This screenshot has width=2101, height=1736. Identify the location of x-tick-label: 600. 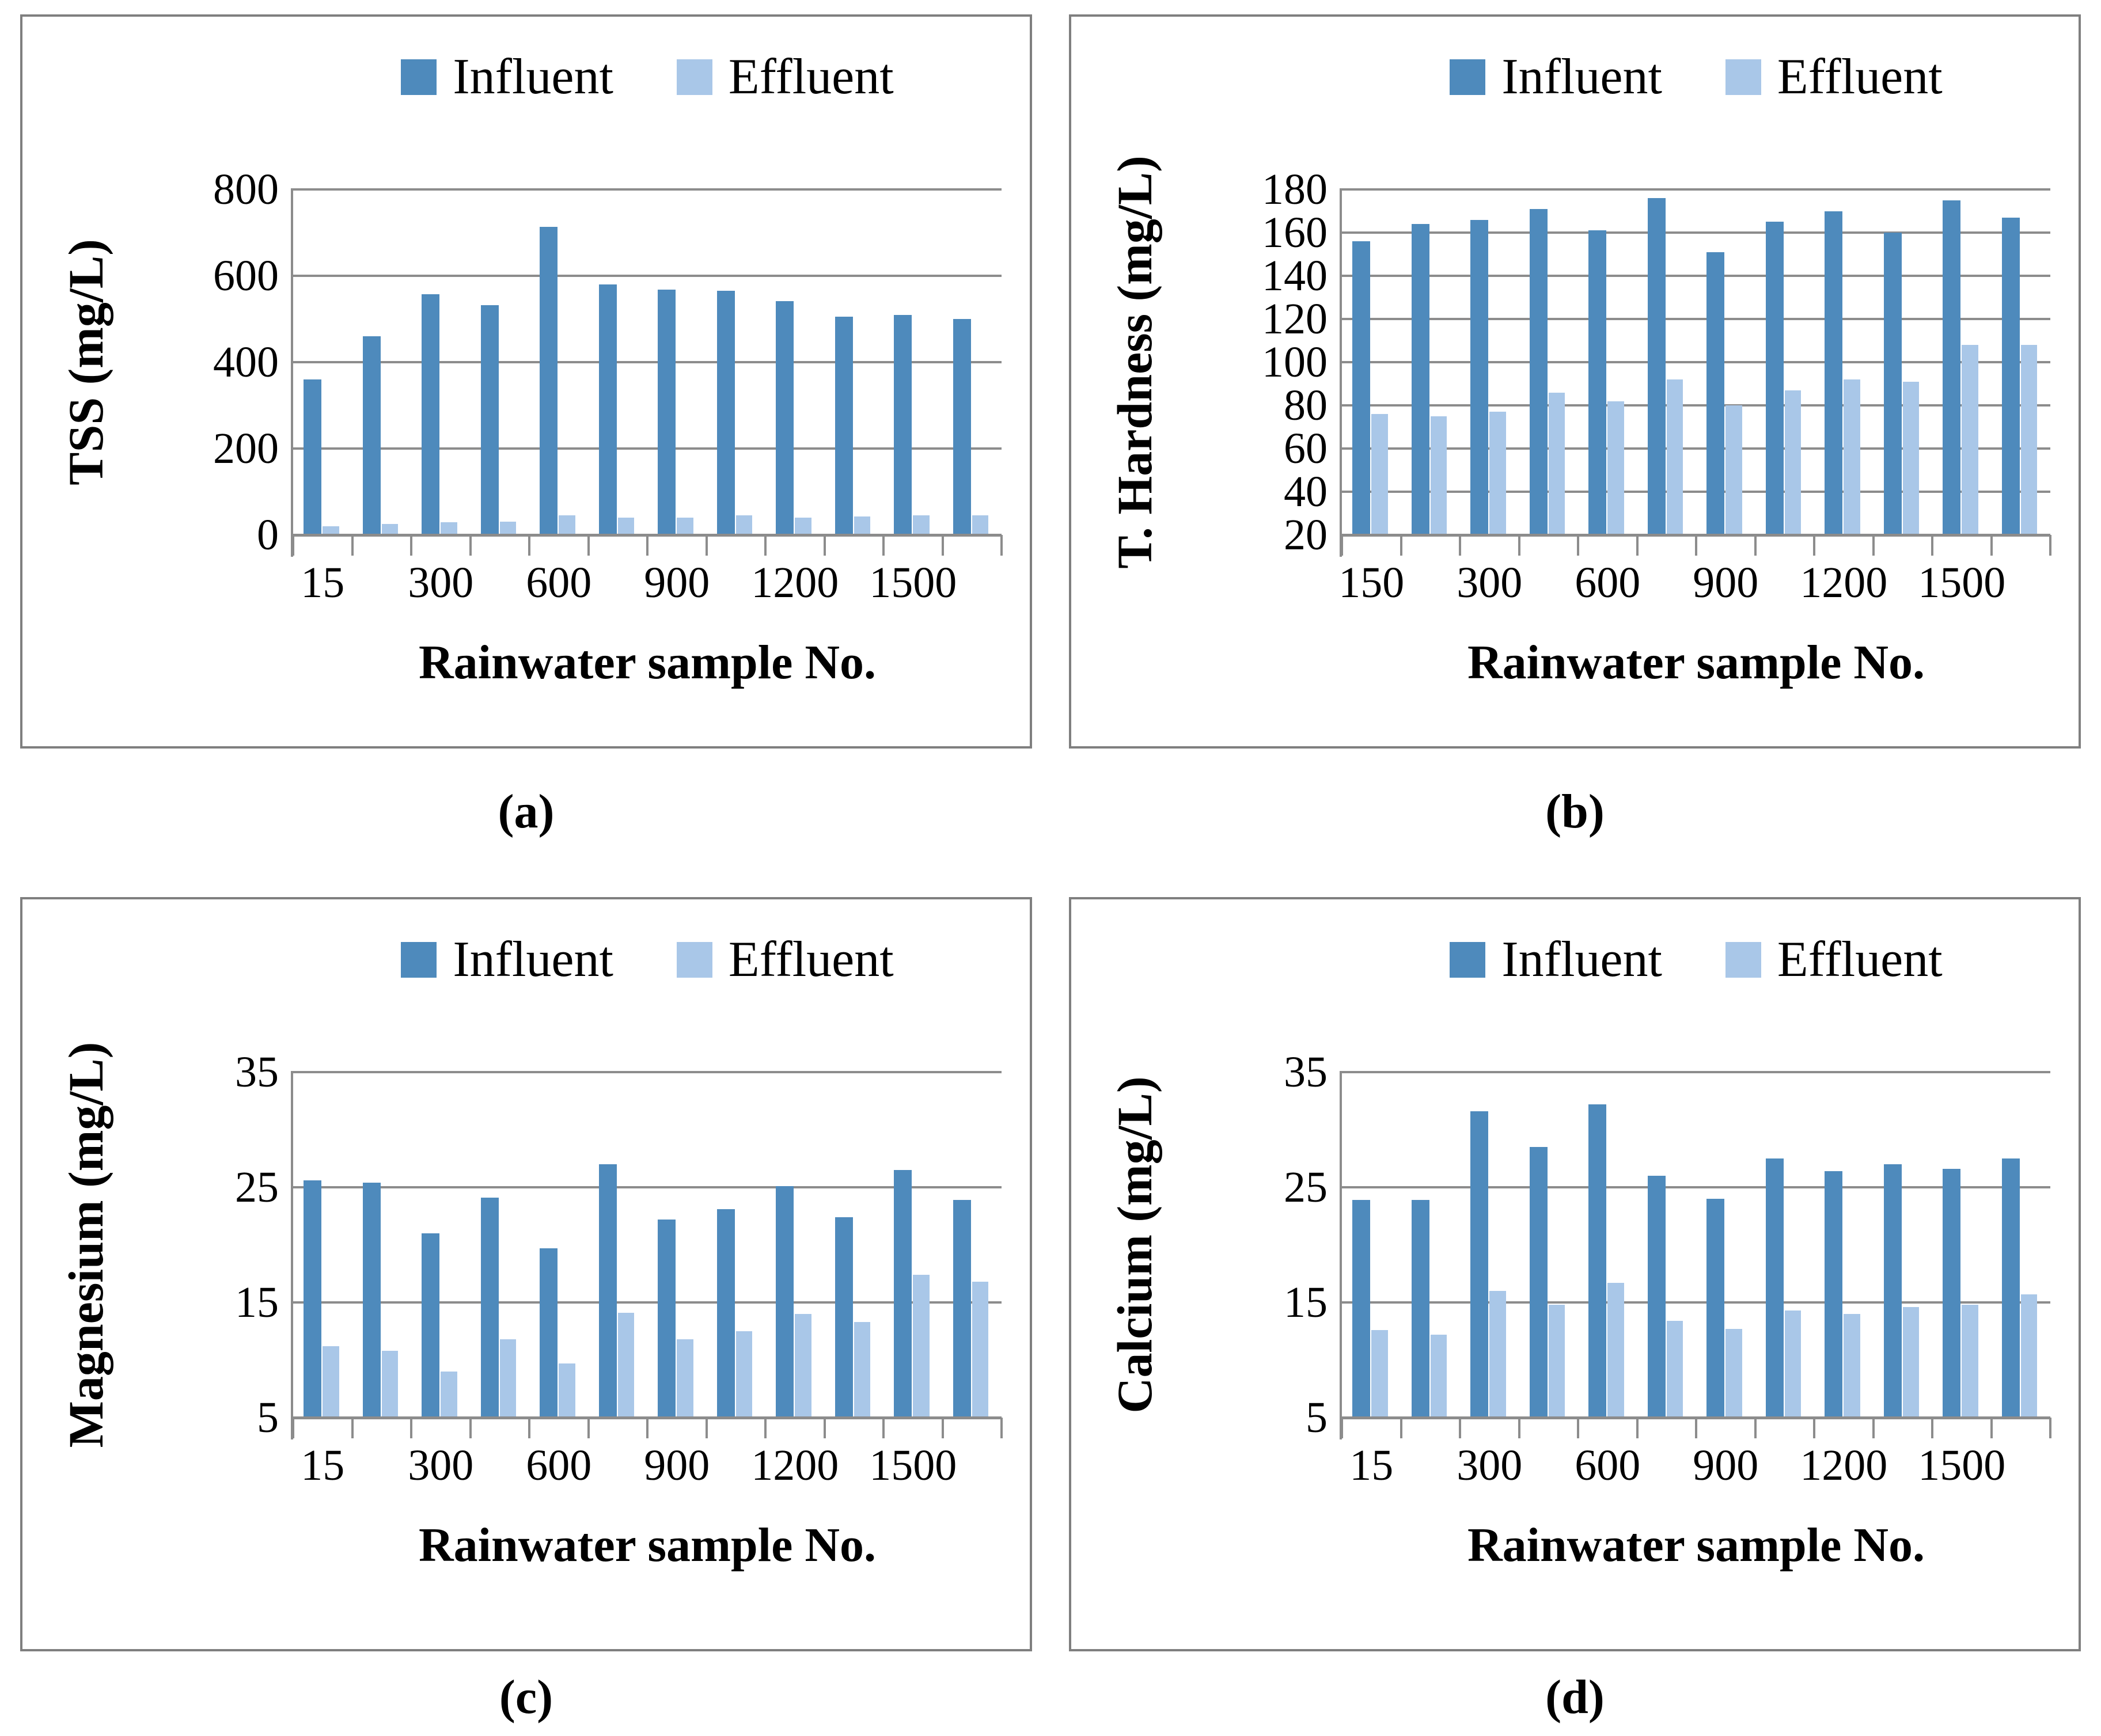
(1608, 583).